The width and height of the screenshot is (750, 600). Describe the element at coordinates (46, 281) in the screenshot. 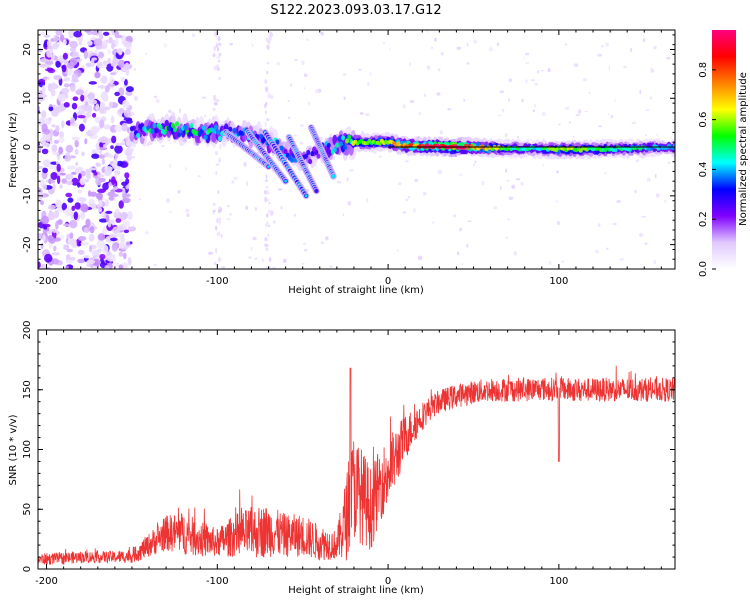

I see `spectrogram-xtick-label: -200` at that location.